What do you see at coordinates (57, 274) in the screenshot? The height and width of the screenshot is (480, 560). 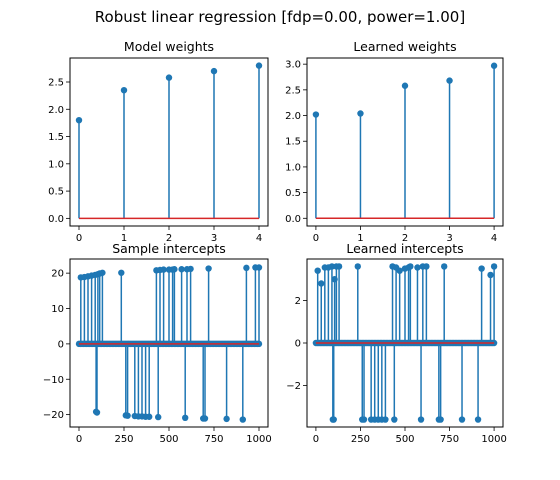 I see `y-tick-label: 20` at bounding box center [57, 274].